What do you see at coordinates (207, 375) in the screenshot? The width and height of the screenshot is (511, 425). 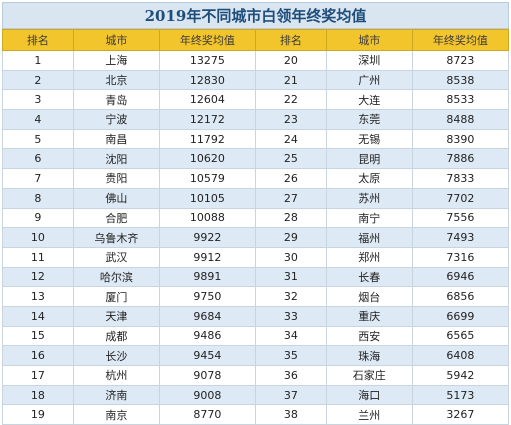 I see `bonus-cell: 9078` at bounding box center [207, 375].